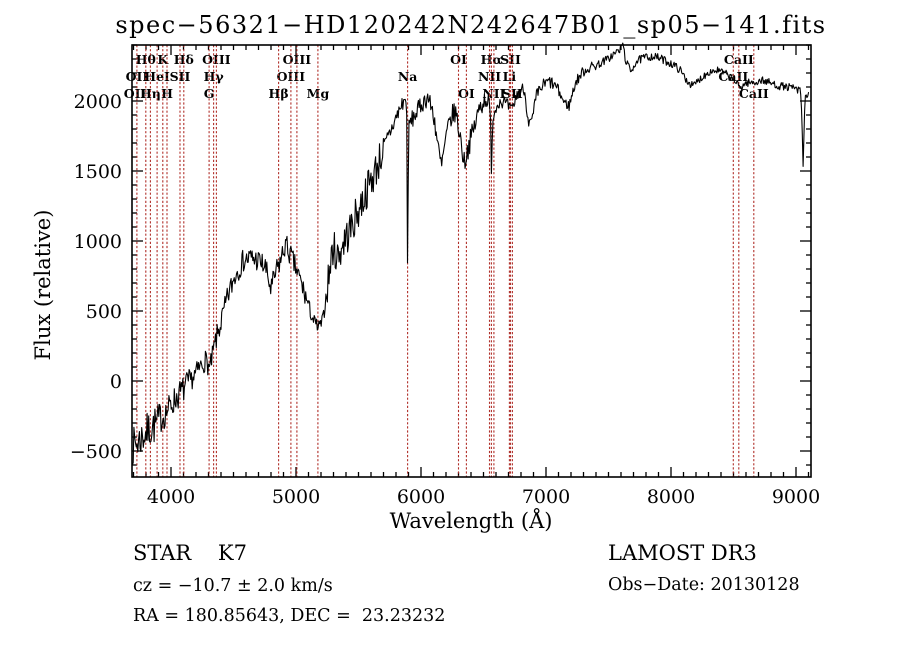 This screenshot has width=900, height=649. What do you see at coordinates (150, 93) in the screenshot?
I see `spectral-line-label: Hη` at bounding box center [150, 93].